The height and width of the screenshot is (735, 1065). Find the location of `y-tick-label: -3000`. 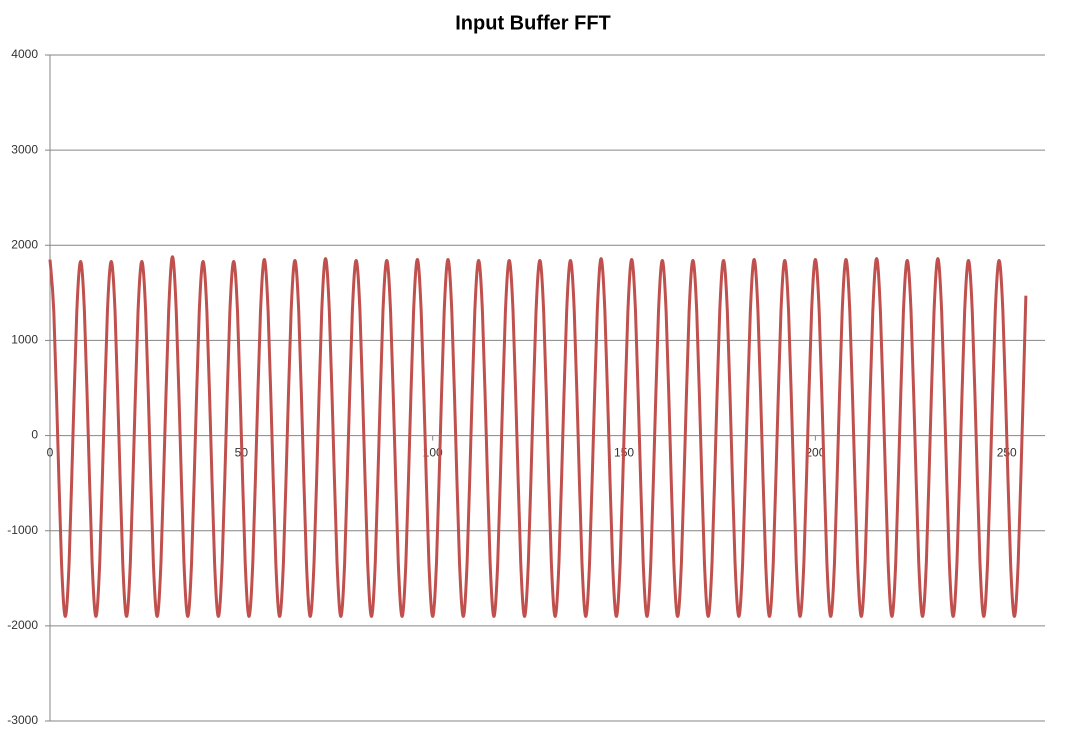

y-tick-label: -3000 is located at coordinates (22, 720).